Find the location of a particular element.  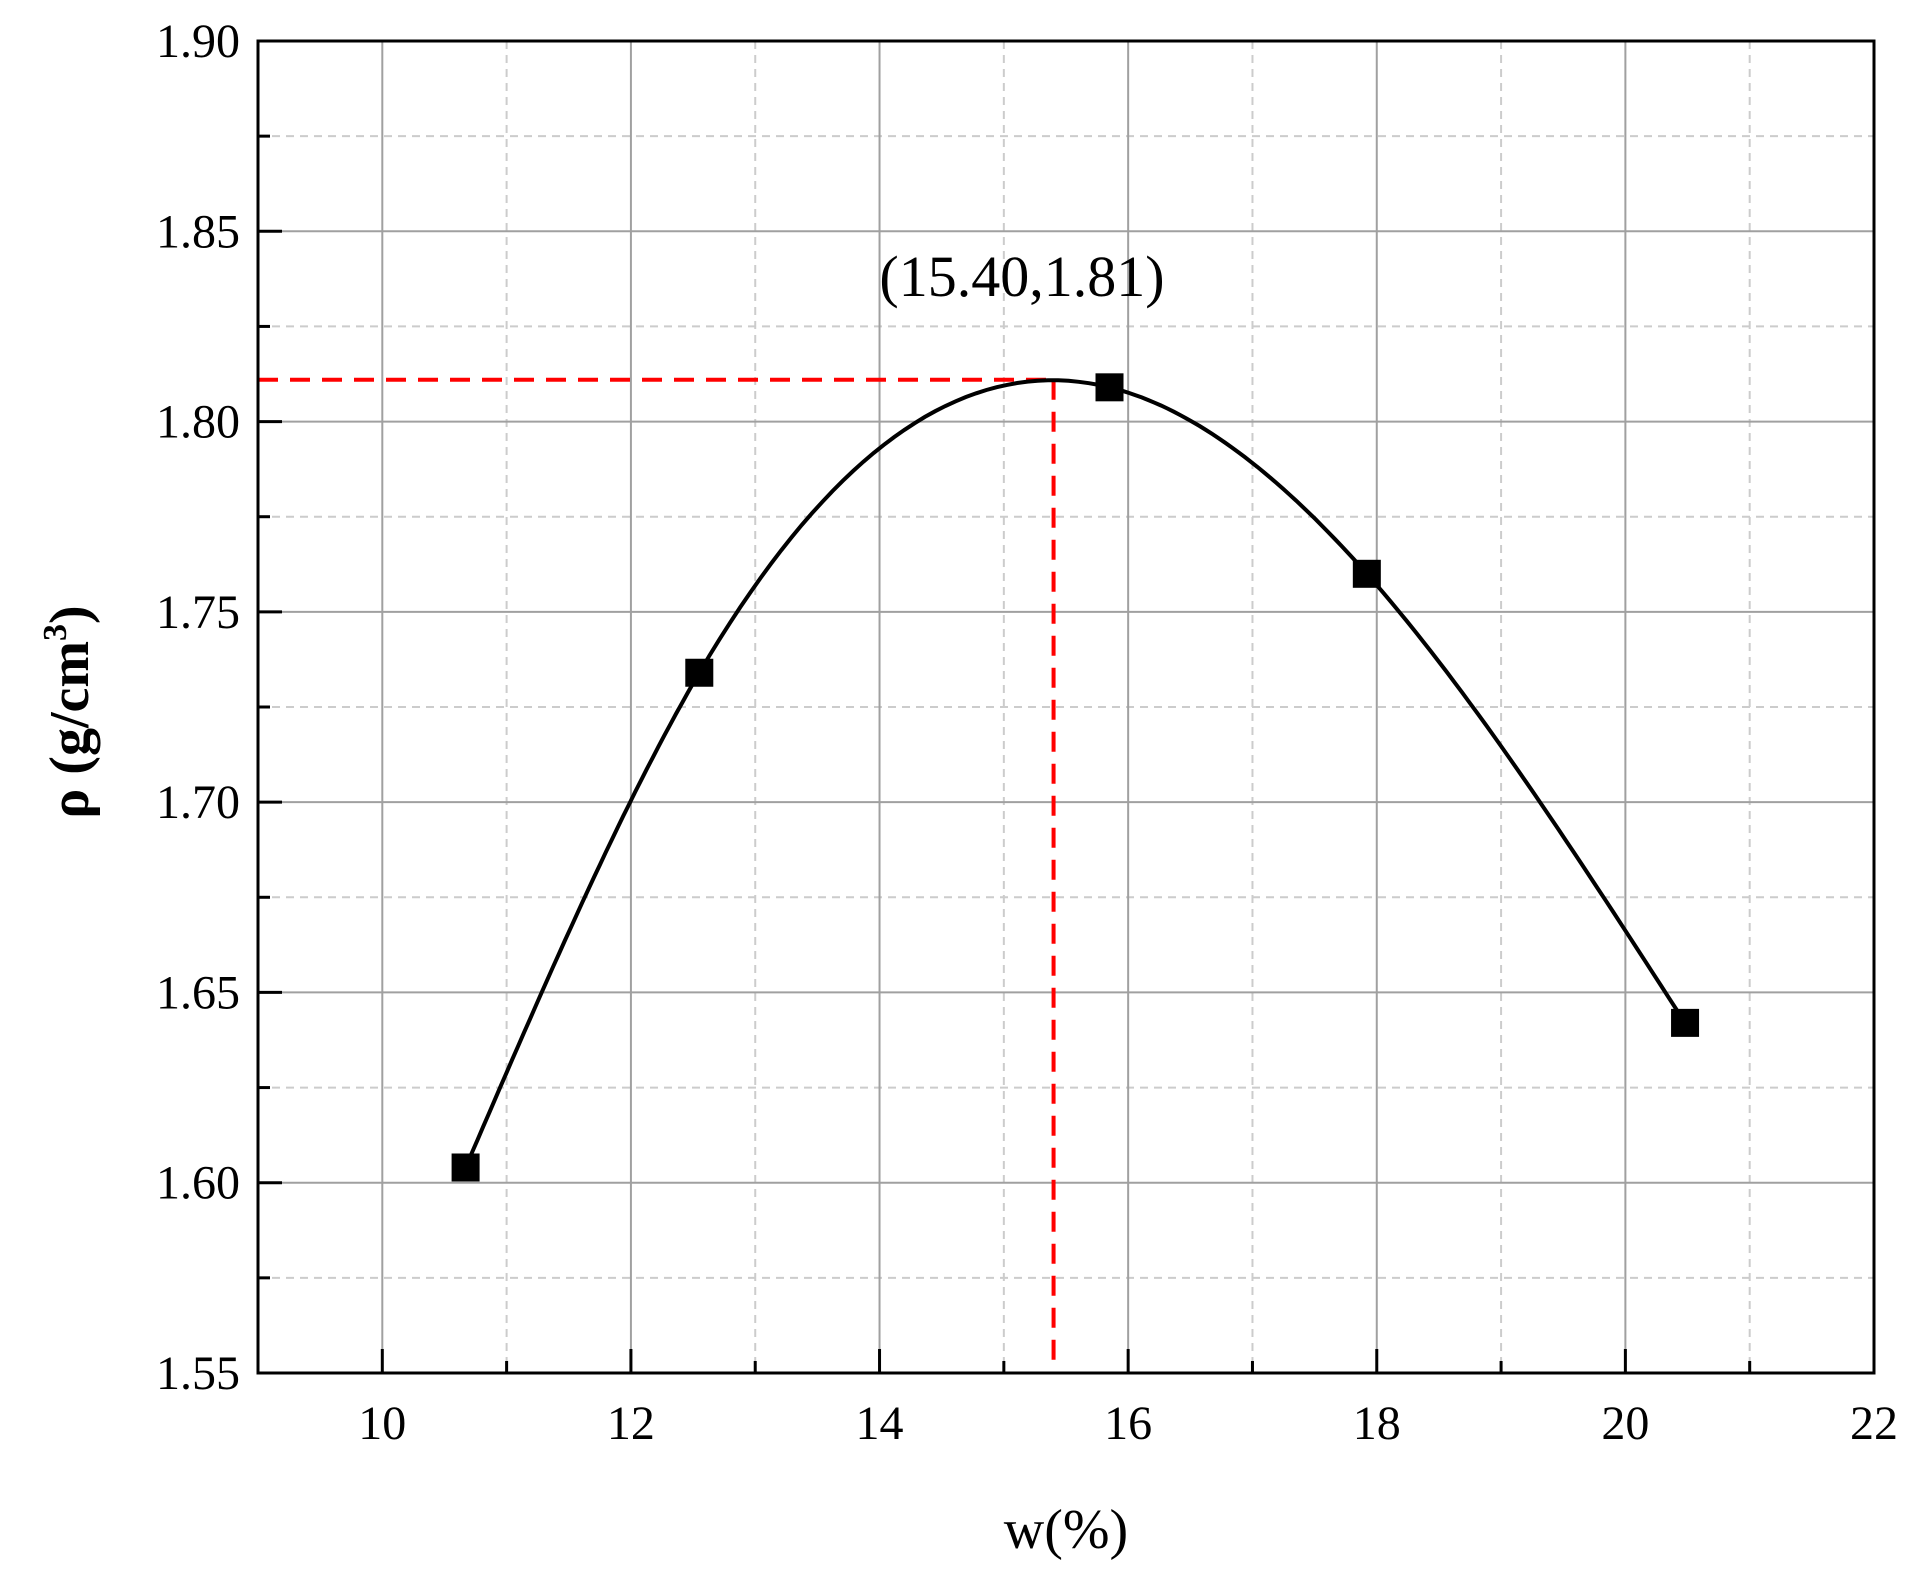

x-tick-label: 14 is located at coordinates (880, 1423).